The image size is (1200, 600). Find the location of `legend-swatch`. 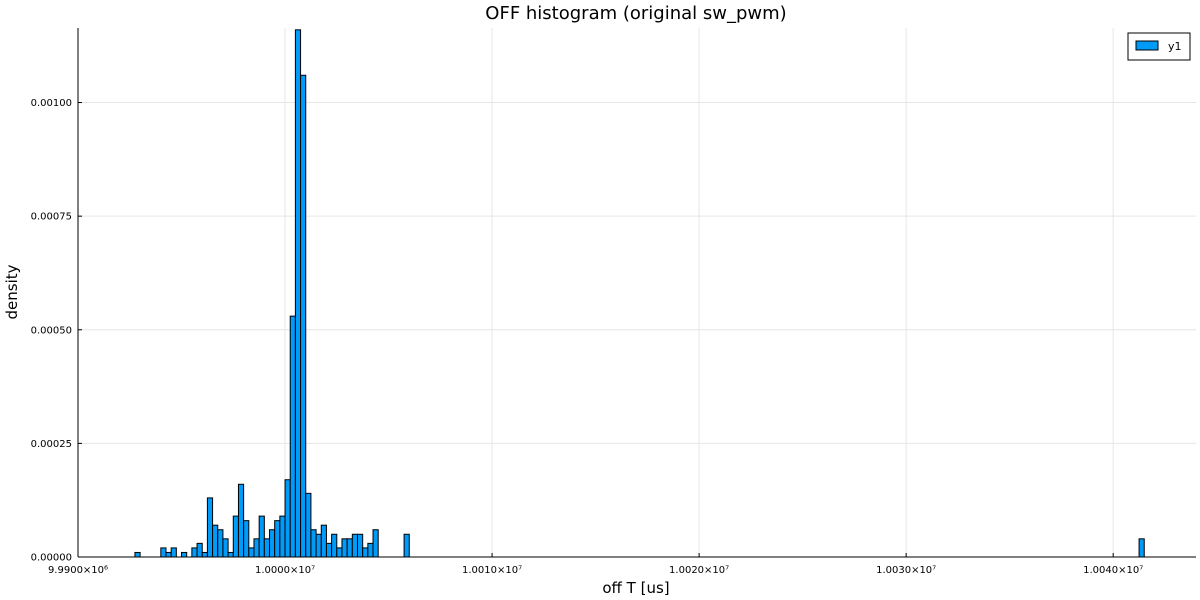

legend-swatch is located at coordinates (1147, 45).